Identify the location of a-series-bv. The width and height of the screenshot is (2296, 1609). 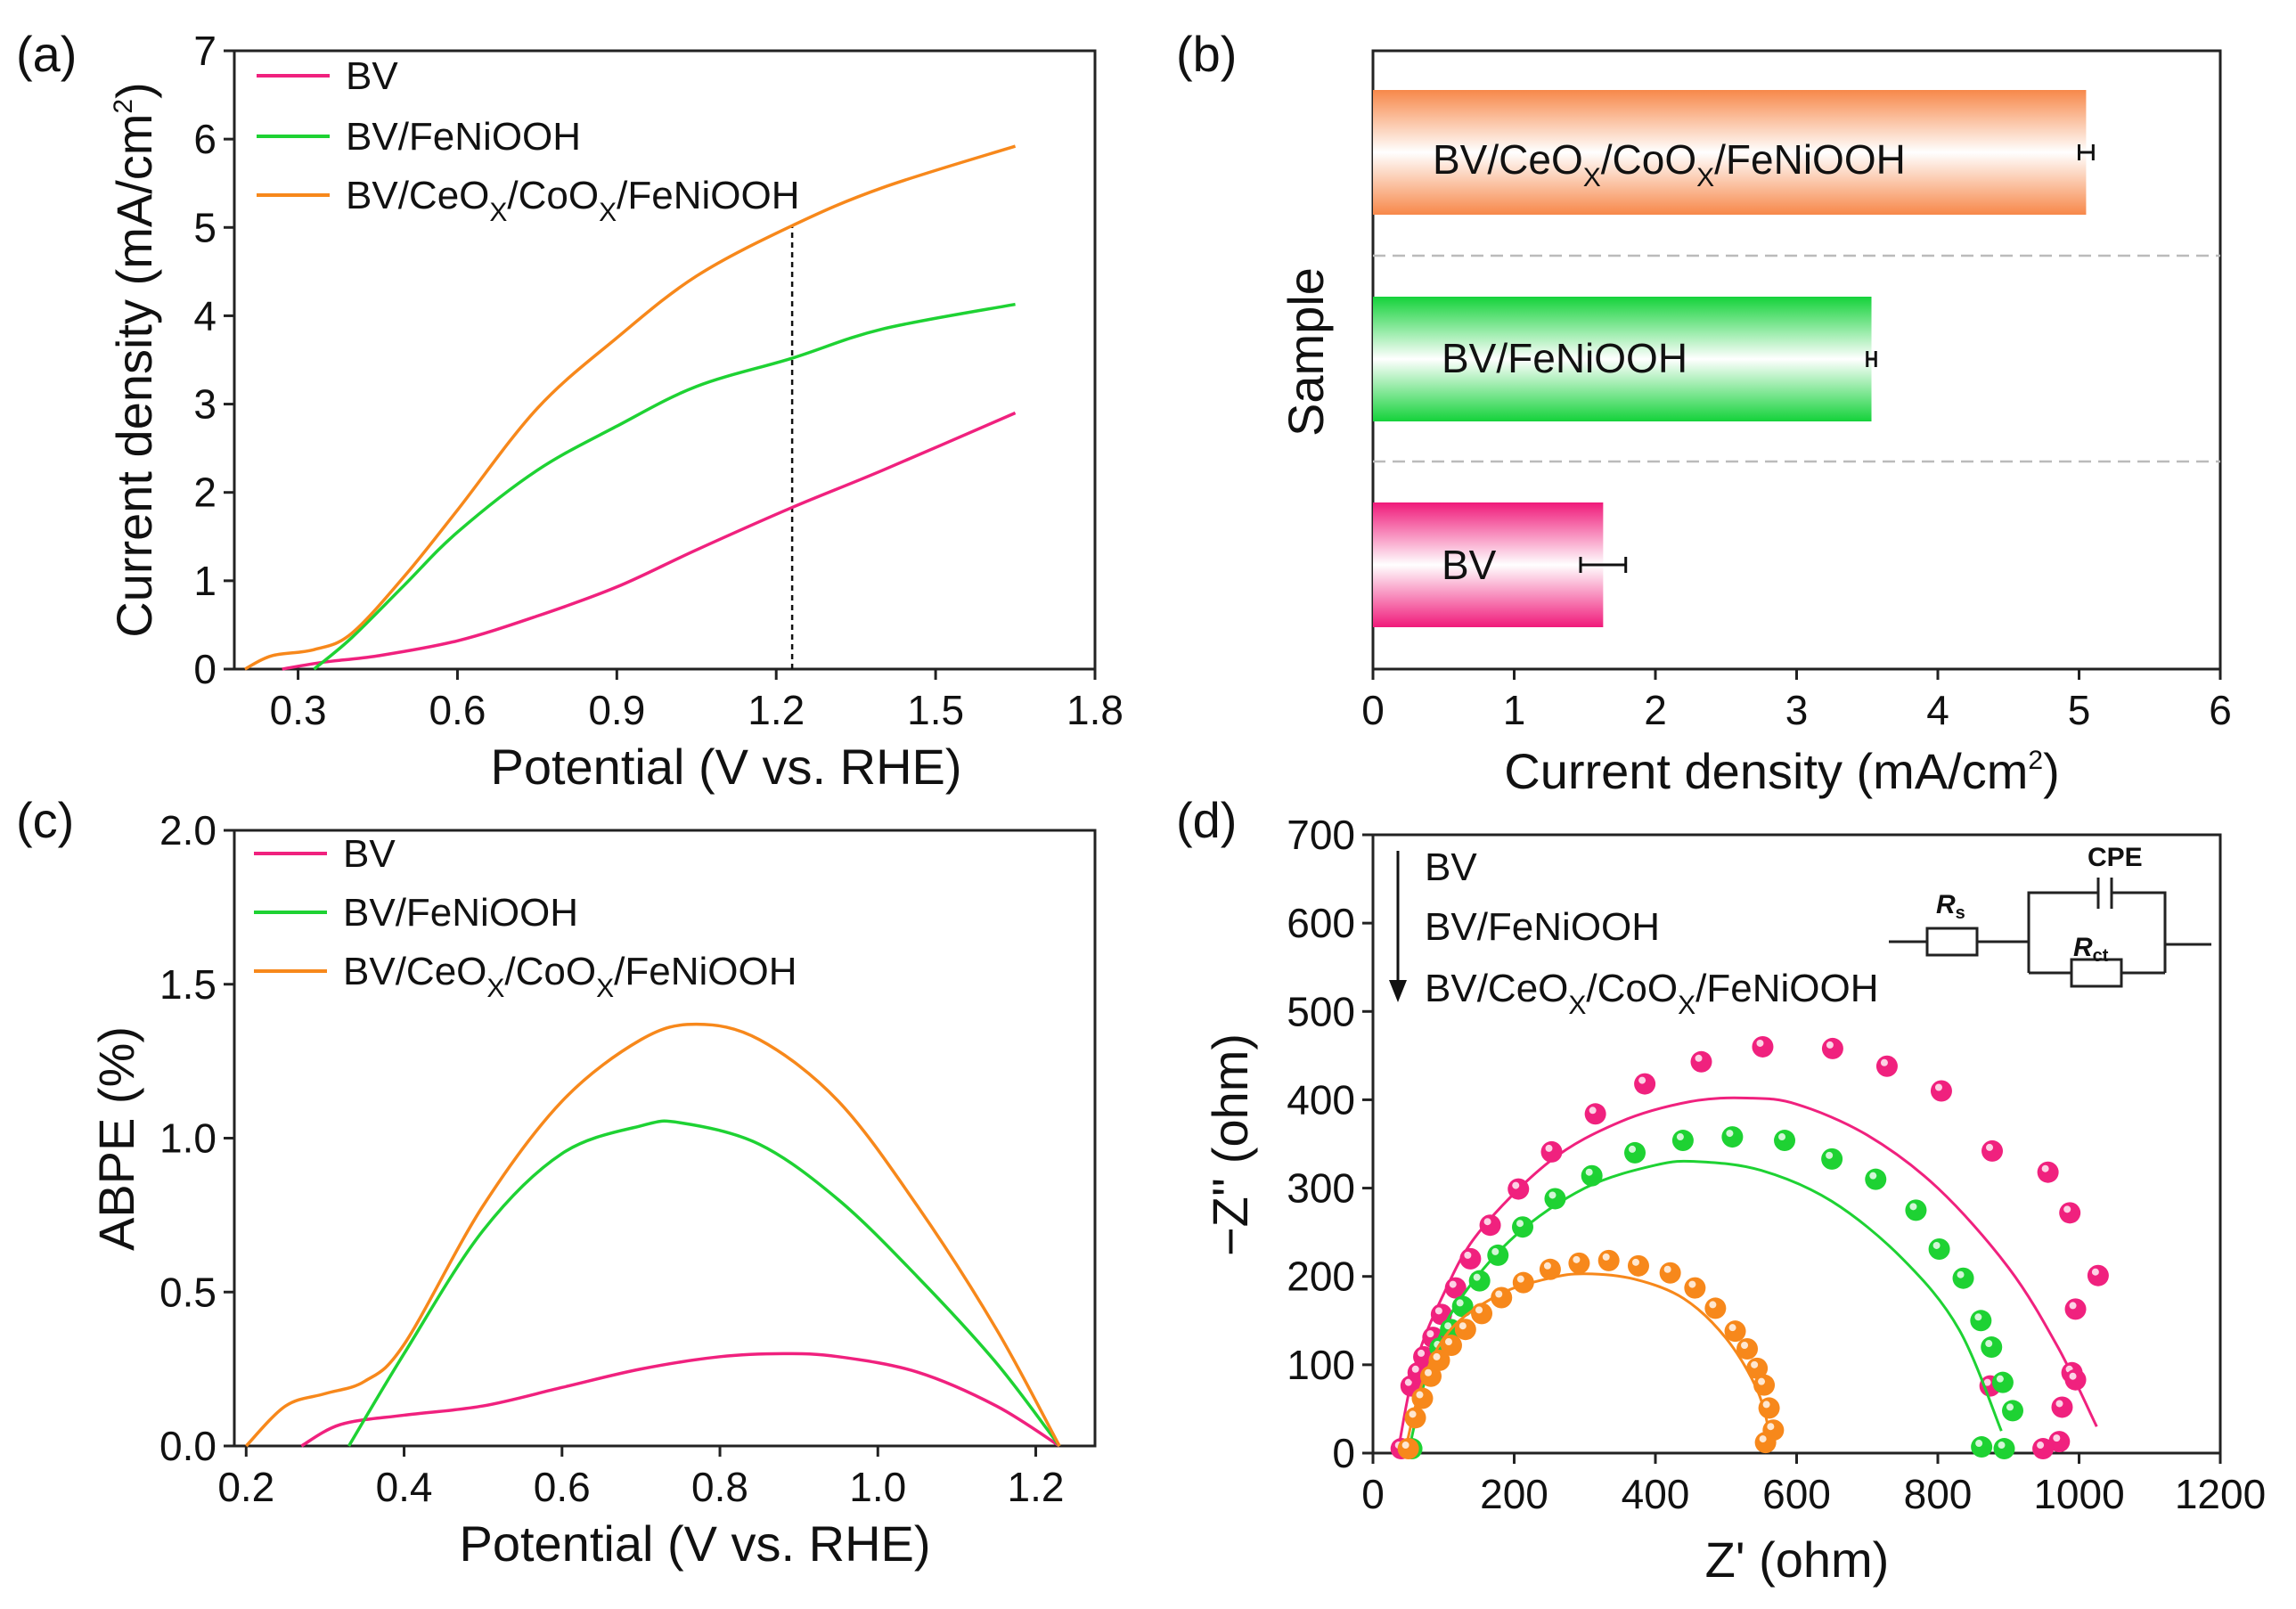
(649, 541).